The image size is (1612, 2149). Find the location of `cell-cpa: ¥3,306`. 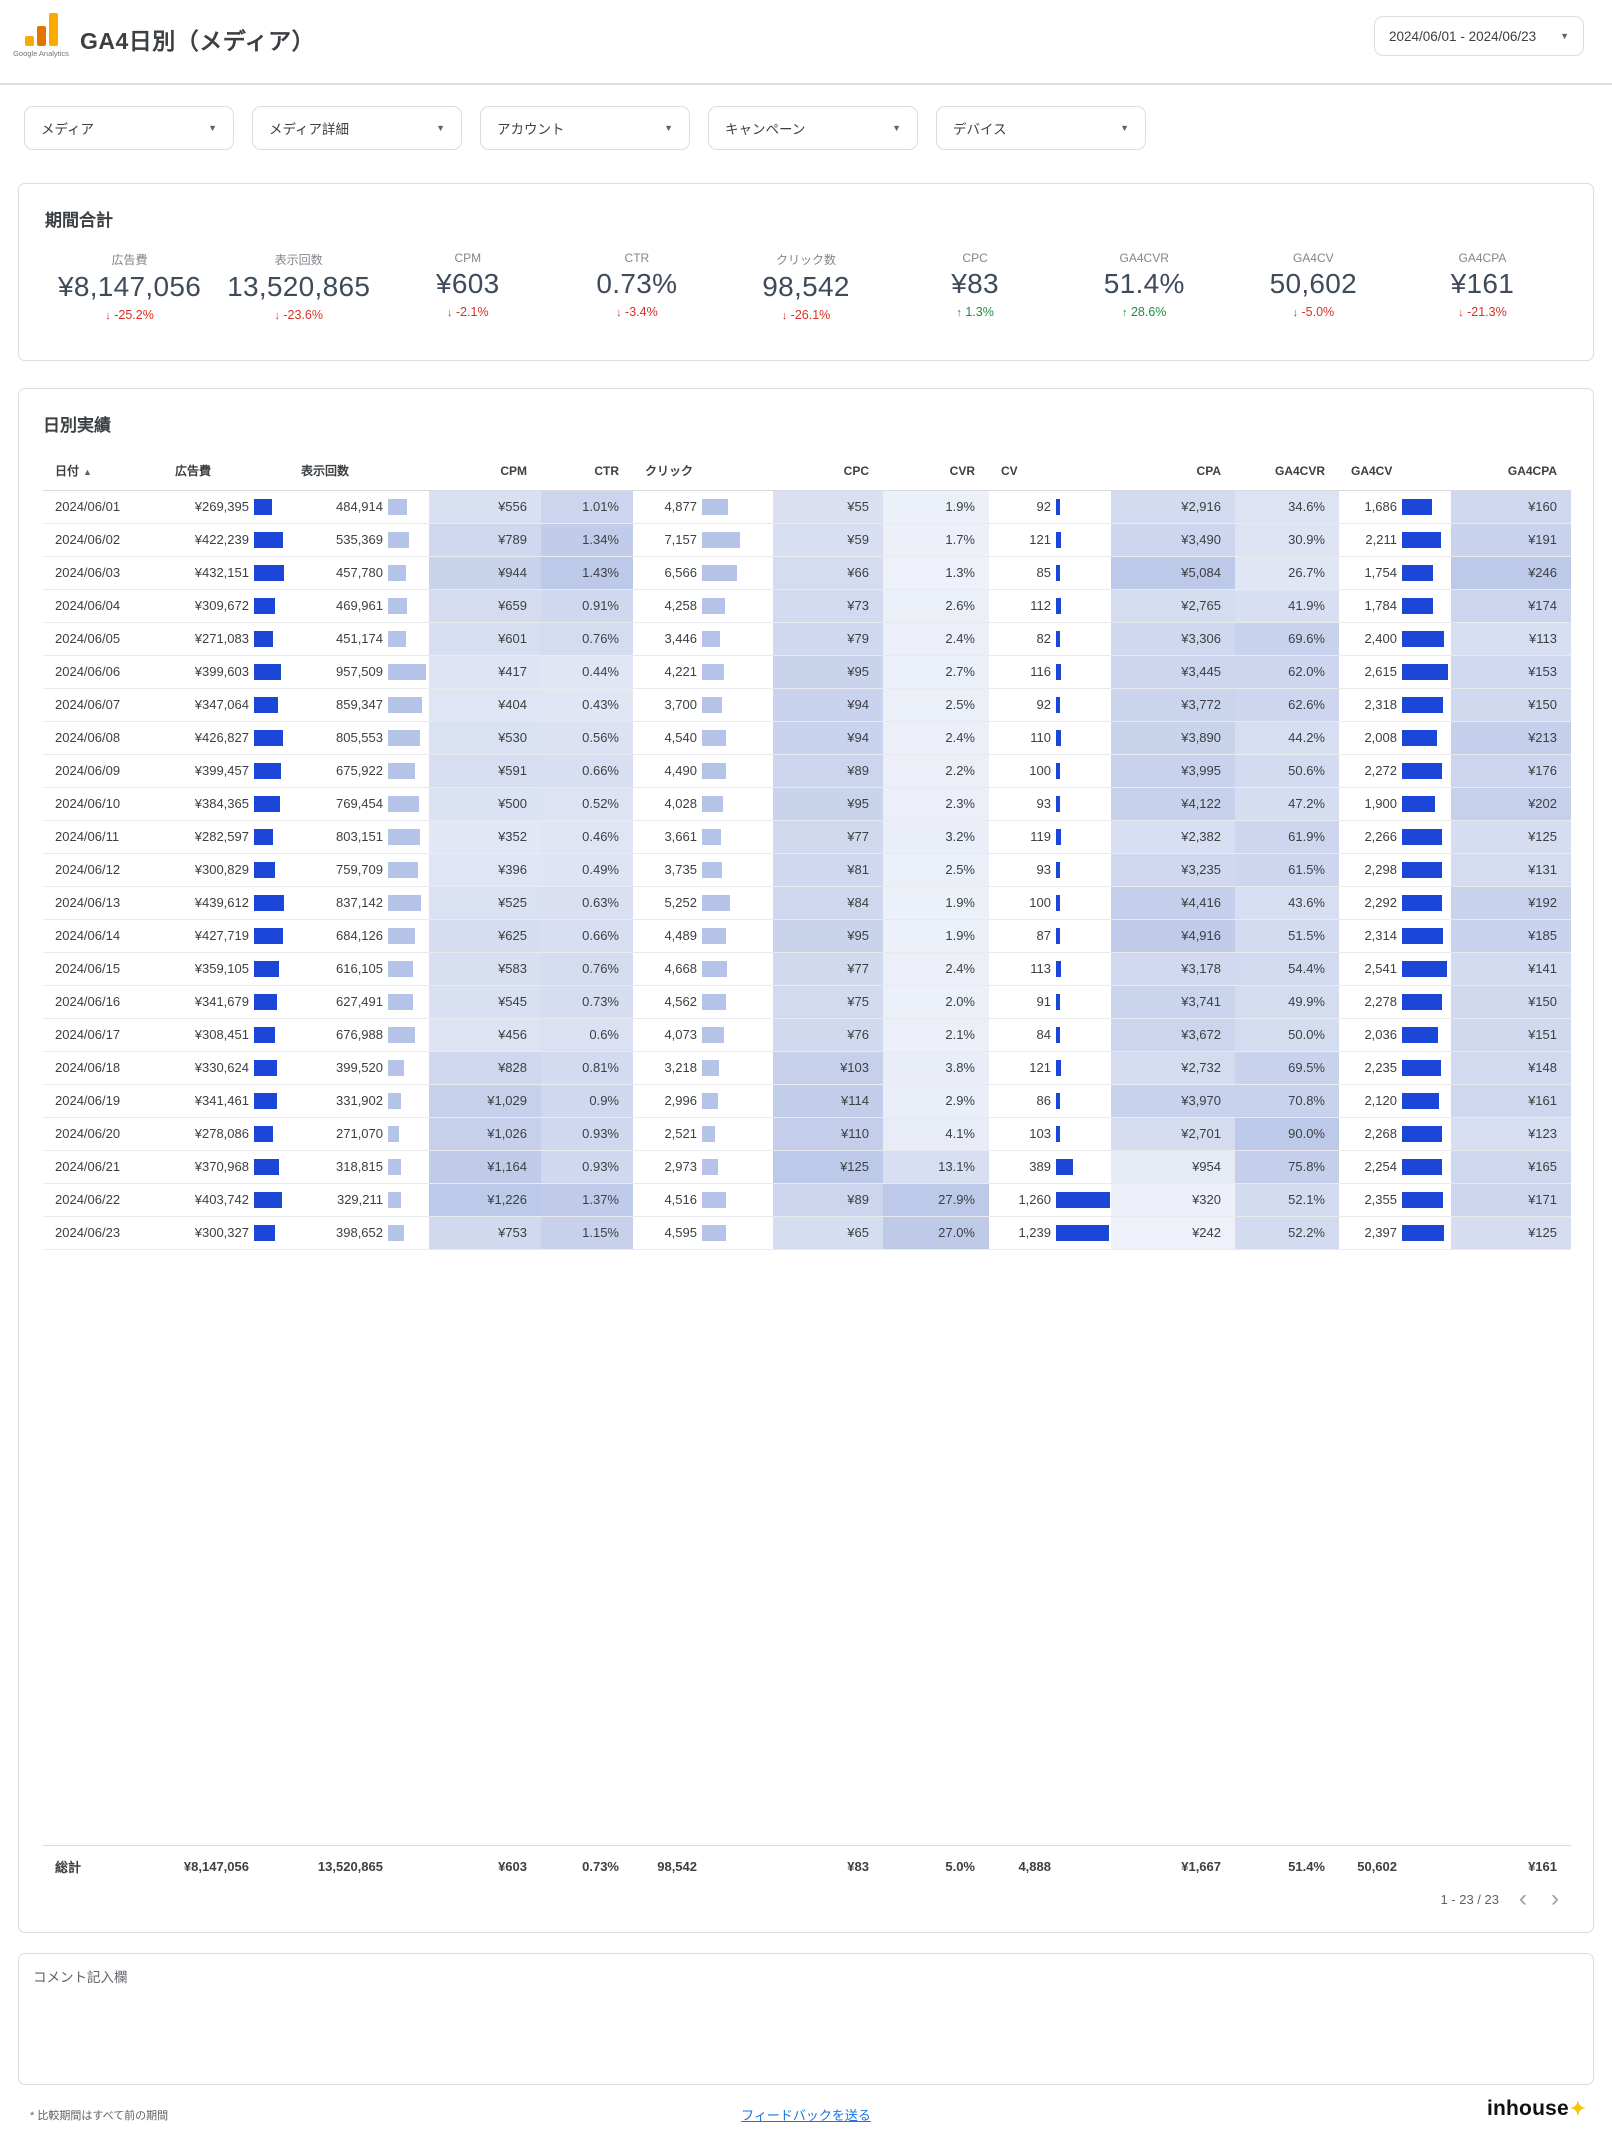

cell-cpa: ¥3,306 is located at coordinates (1173, 639).